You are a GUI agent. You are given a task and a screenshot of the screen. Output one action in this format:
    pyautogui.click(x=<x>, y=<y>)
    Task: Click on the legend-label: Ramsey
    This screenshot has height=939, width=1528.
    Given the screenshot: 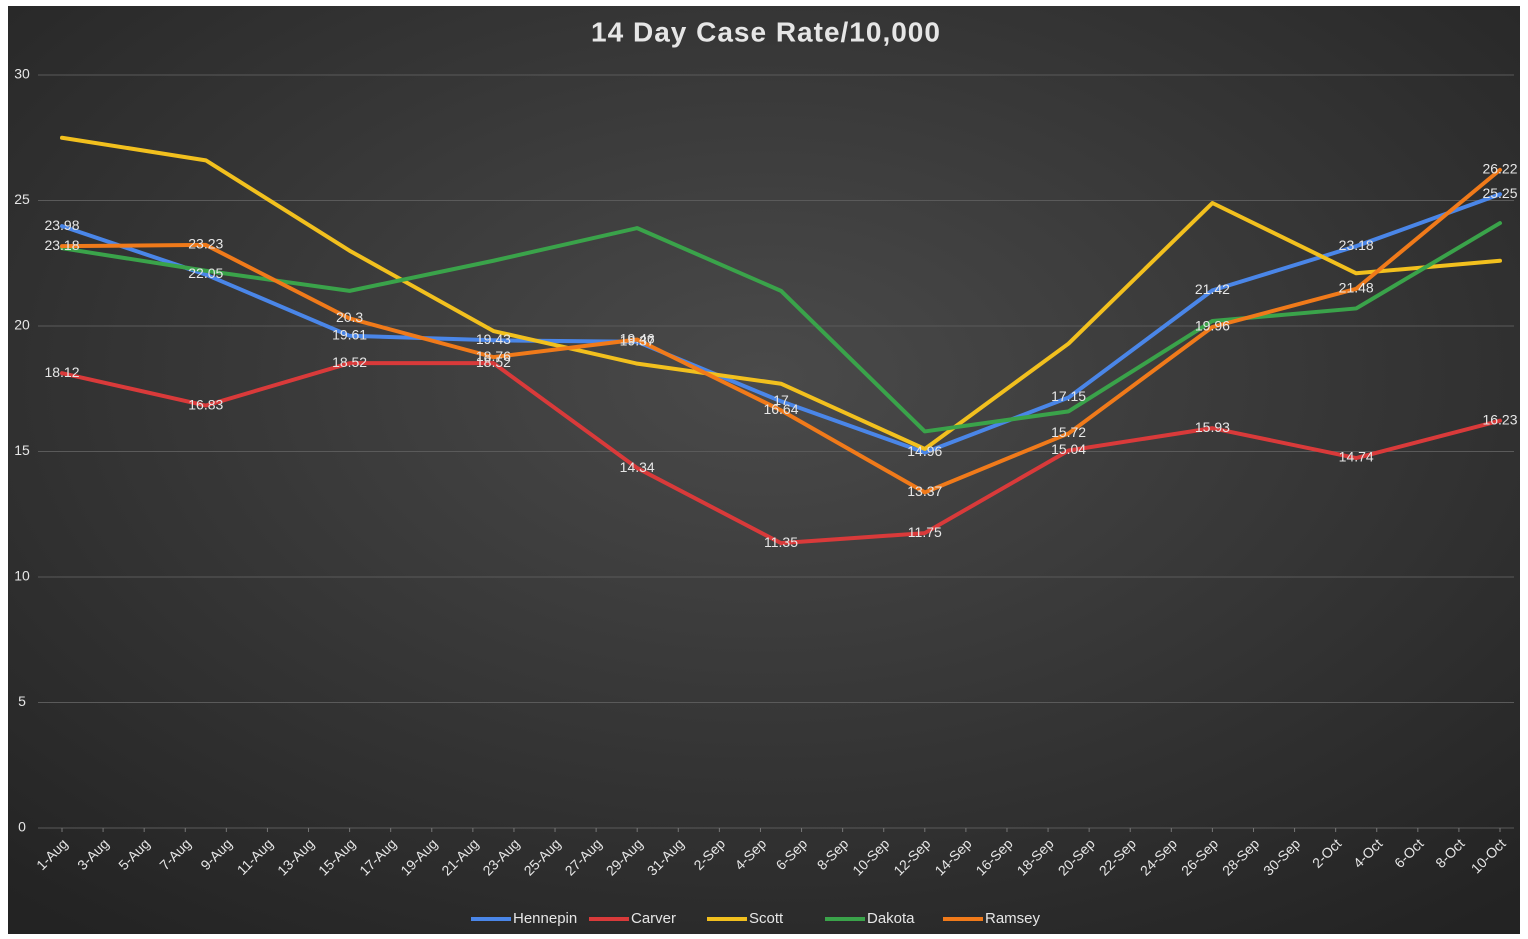 What is the action you would take?
    pyautogui.click(x=1013, y=918)
    